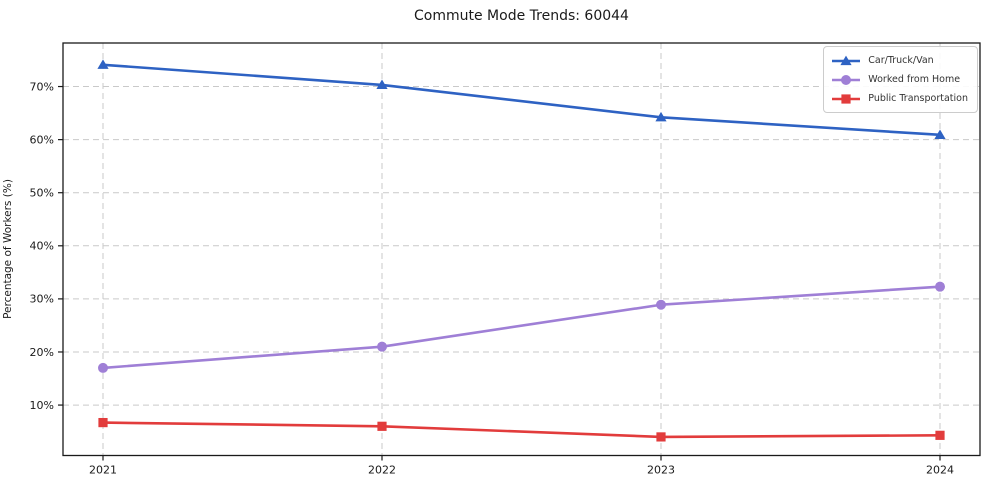 This screenshot has width=990, height=490. What do you see at coordinates (914, 79) in the screenshot?
I see `legend-label: Worked from Home` at bounding box center [914, 79].